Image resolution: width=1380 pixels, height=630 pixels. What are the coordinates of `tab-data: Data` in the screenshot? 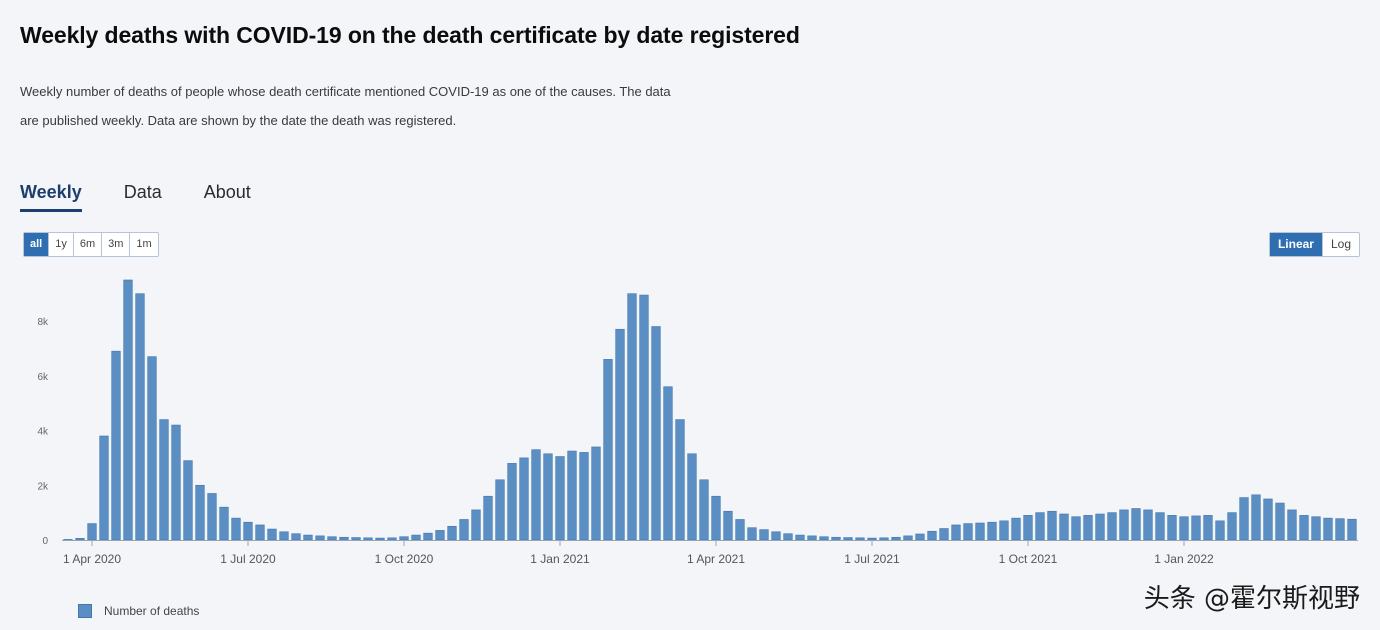 It's located at (142, 192).